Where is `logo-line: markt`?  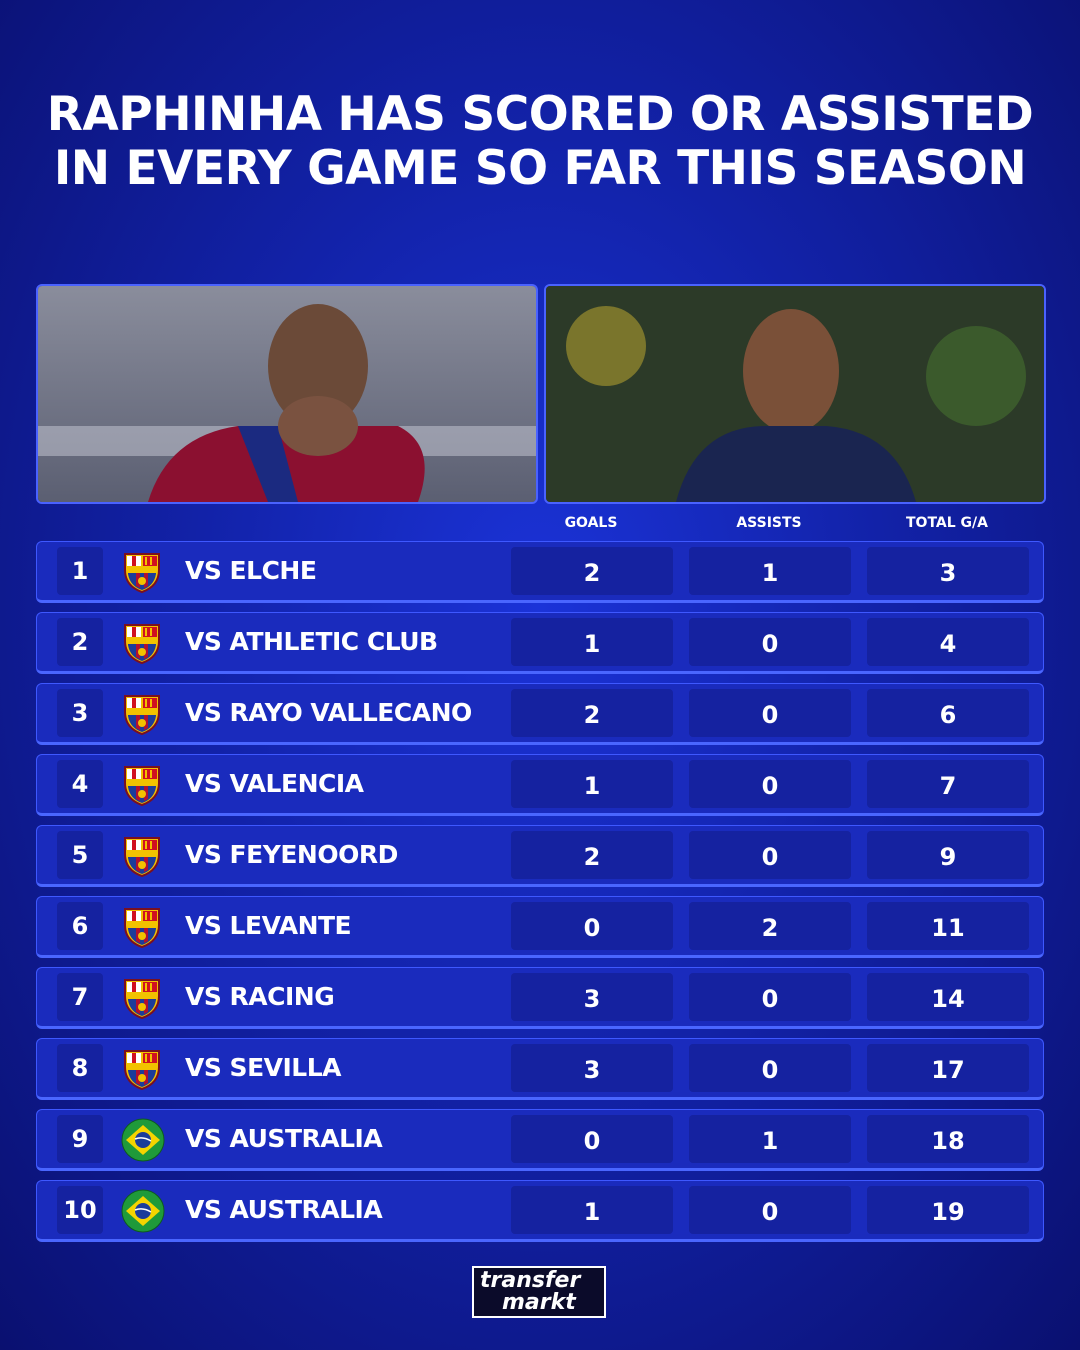 logo-line: markt is located at coordinates (539, 1302).